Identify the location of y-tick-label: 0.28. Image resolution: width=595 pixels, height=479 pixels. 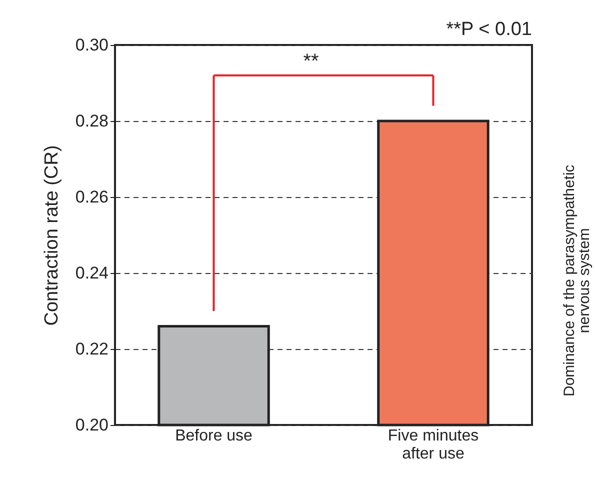
(91, 121).